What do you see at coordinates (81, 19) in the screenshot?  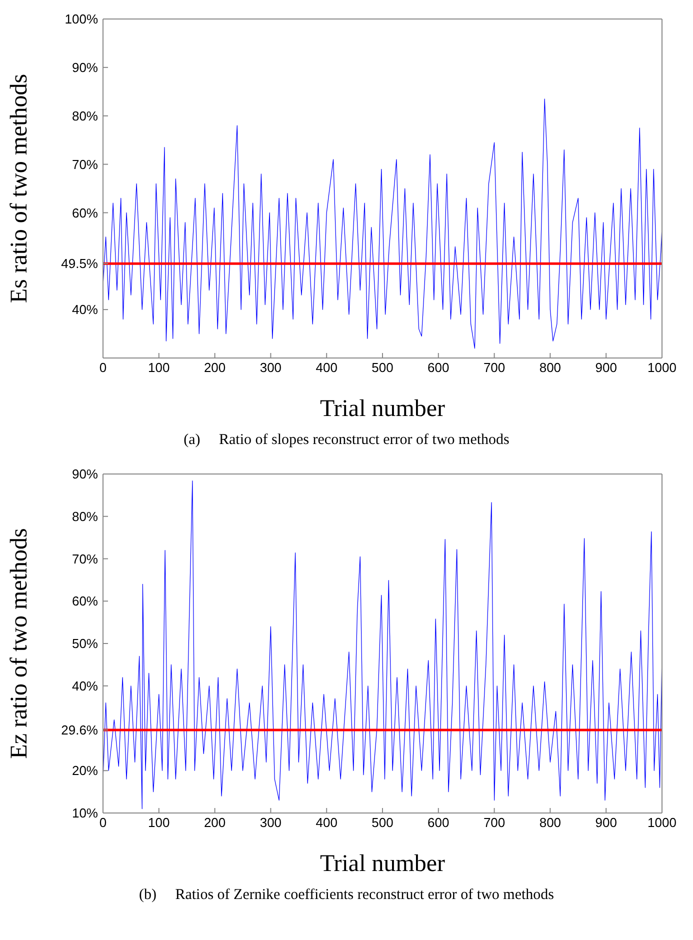 I see `y-tick-label: 100%` at bounding box center [81, 19].